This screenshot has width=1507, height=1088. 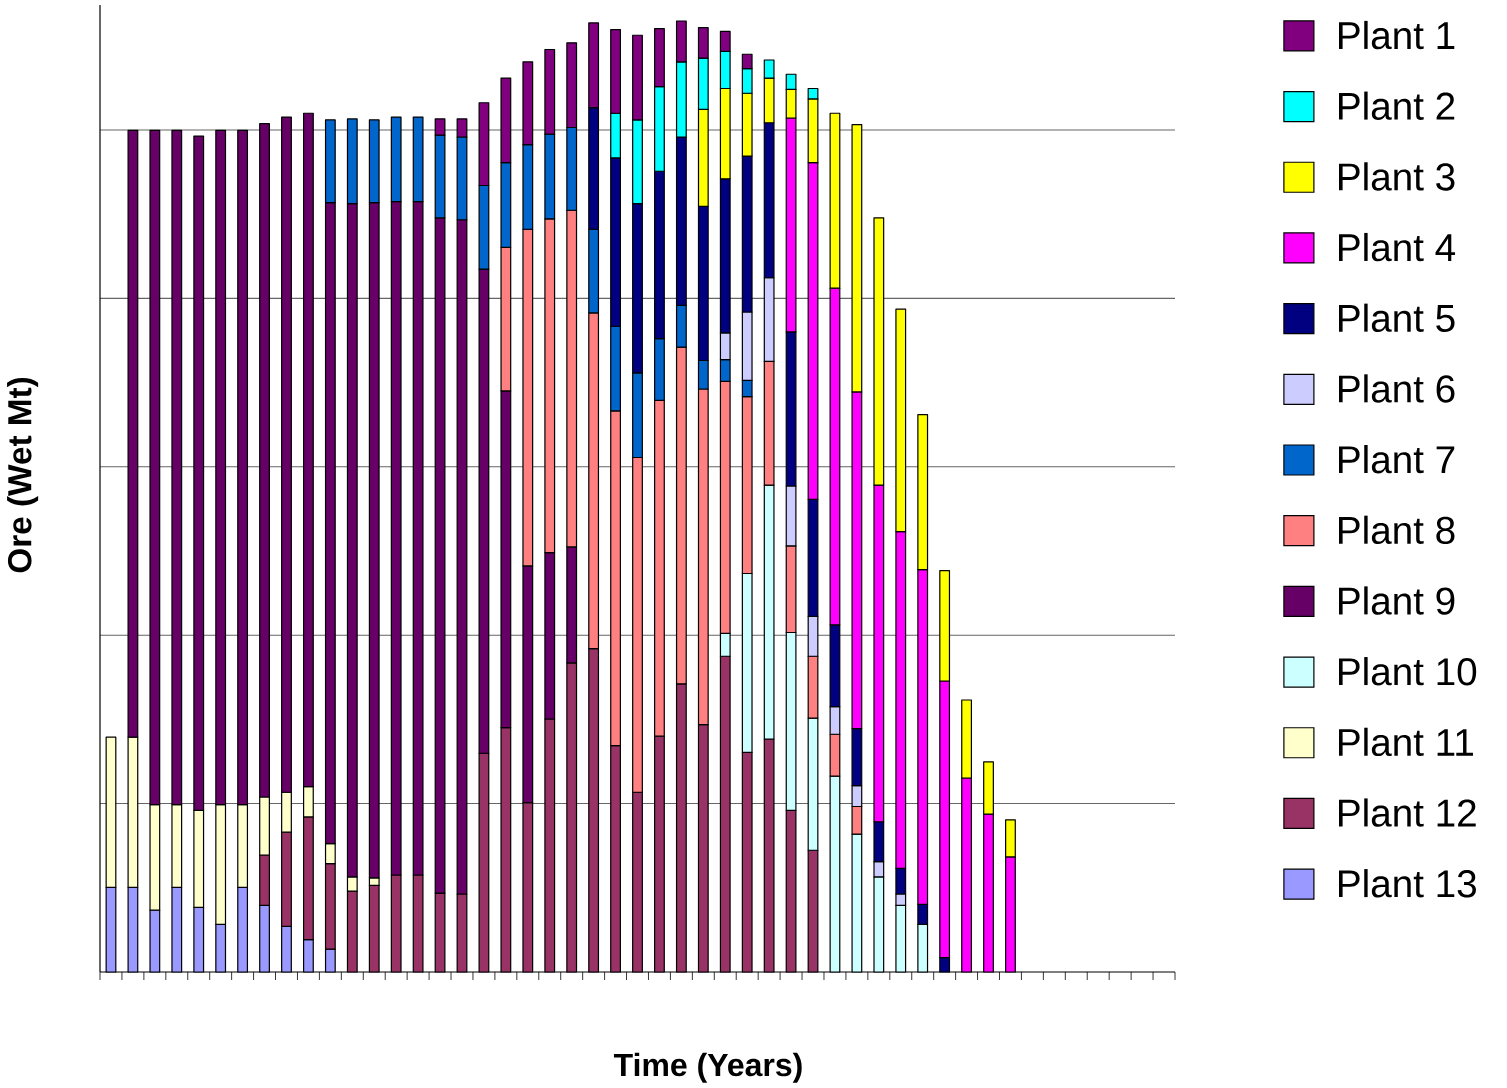 I want to click on legend-label: Plant 7, so click(x=1397, y=459).